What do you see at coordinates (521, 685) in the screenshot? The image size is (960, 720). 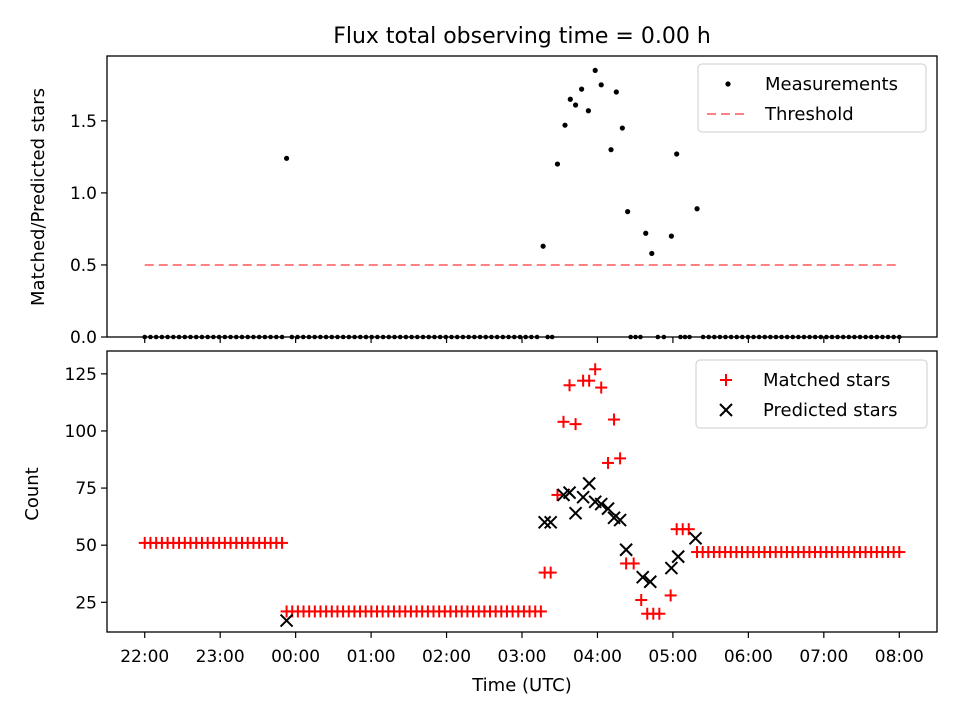 I see `bottom-x-axis-label: Time (UTC)` at bounding box center [521, 685].